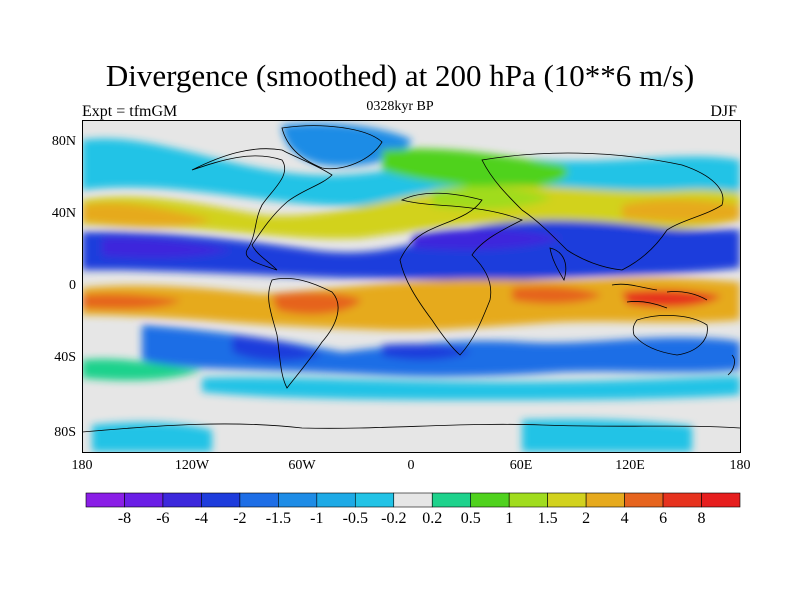  What do you see at coordinates (317, 303) in the screenshot?
I see `field-eq-red-amazon` at bounding box center [317, 303].